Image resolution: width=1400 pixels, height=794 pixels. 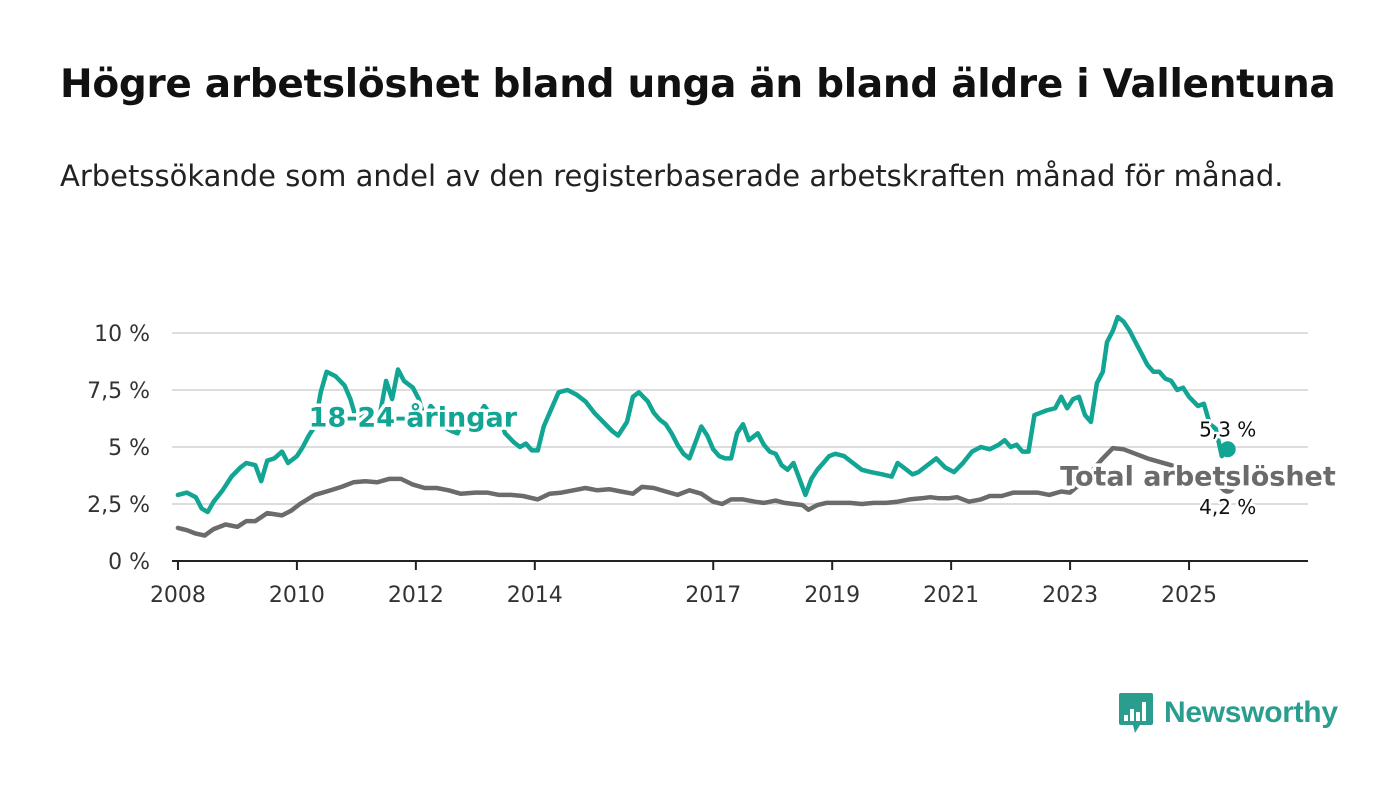 What do you see at coordinates (1136, 713) in the screenshot?
I see `bar-chart-speech-bubble-icon` at bounding box center [1136, 713].